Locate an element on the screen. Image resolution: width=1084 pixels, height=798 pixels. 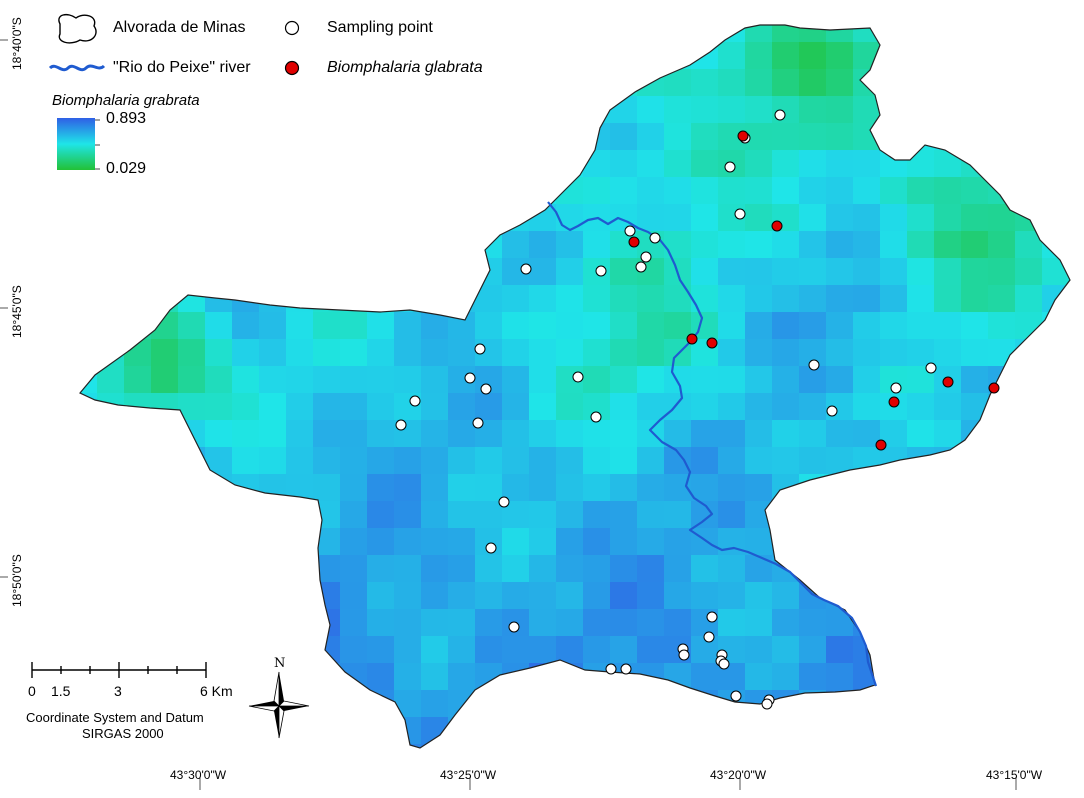
legend-species-label: Biomphalaria glabrata is located at coordinates (405, 67).